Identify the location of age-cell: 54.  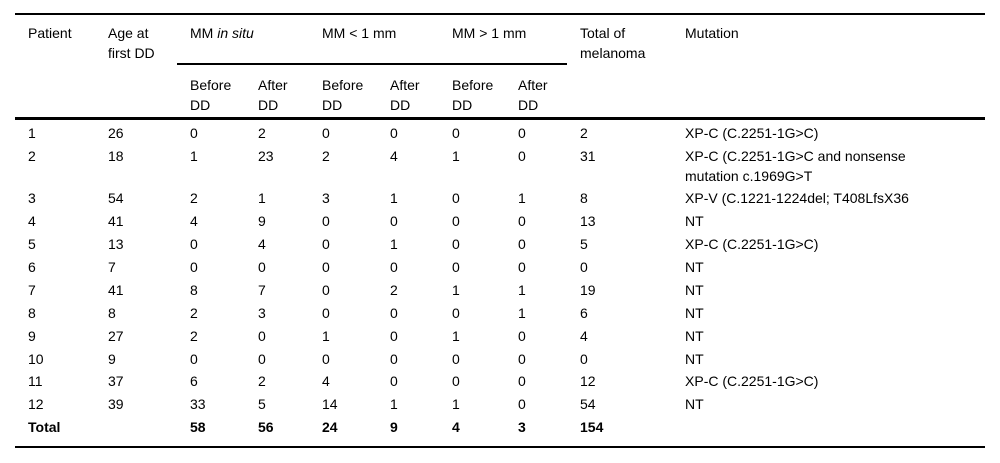
(116, 198).